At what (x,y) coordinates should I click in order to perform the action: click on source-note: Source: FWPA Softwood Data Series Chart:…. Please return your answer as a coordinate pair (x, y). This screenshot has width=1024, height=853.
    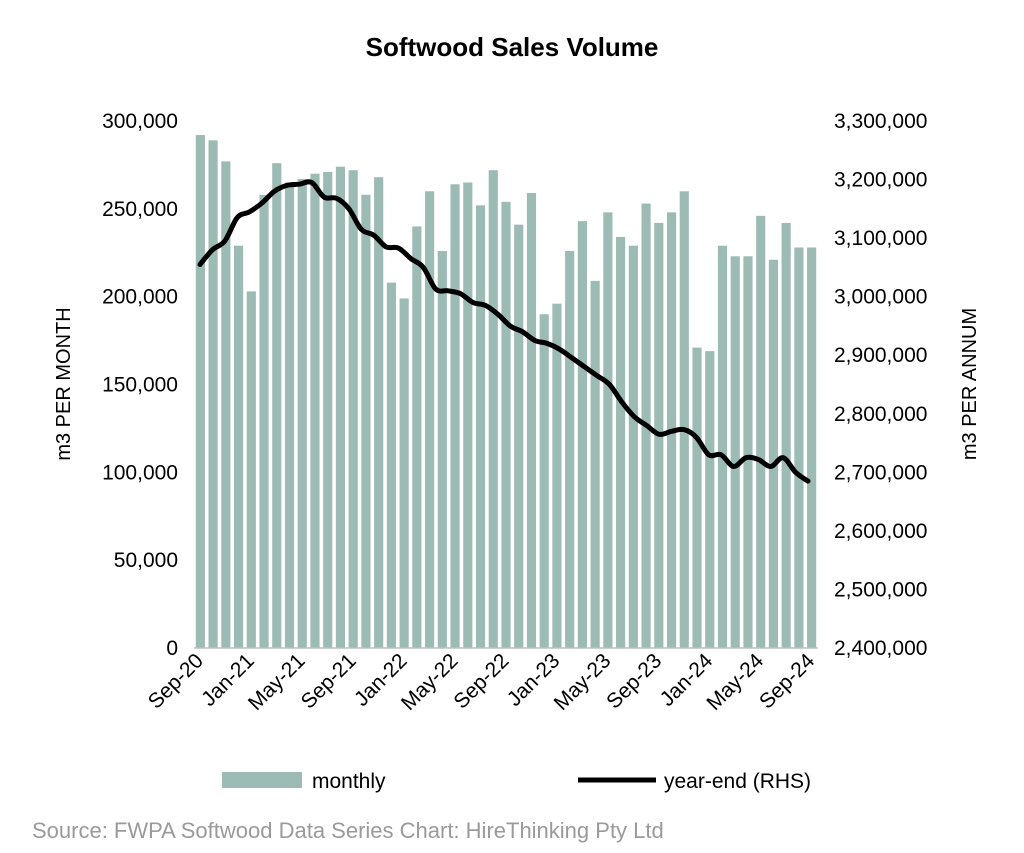
    Looking at the image, I should click on (348, 830).